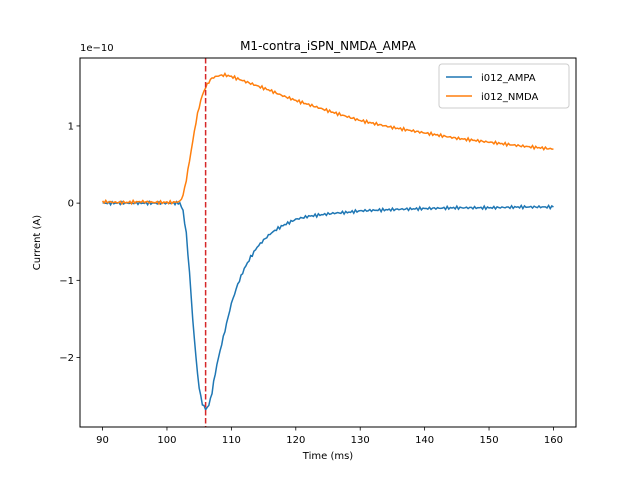 The image size is (640, 480). What do you see at coordinates (488, 440) in the screenshot?
I see `x-tick-label: 150` at bounding box center [488, 440].